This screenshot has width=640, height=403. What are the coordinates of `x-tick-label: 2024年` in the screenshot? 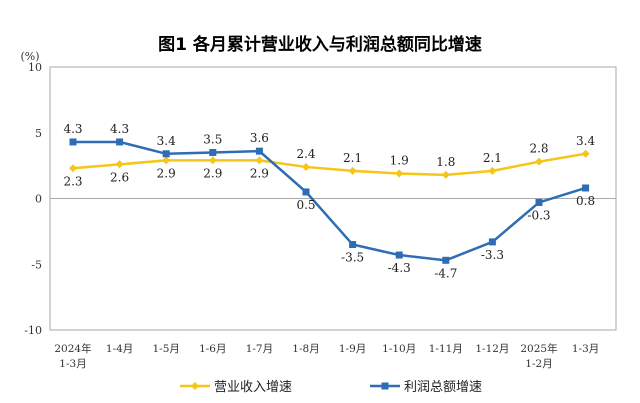 It's located at (72, 348).